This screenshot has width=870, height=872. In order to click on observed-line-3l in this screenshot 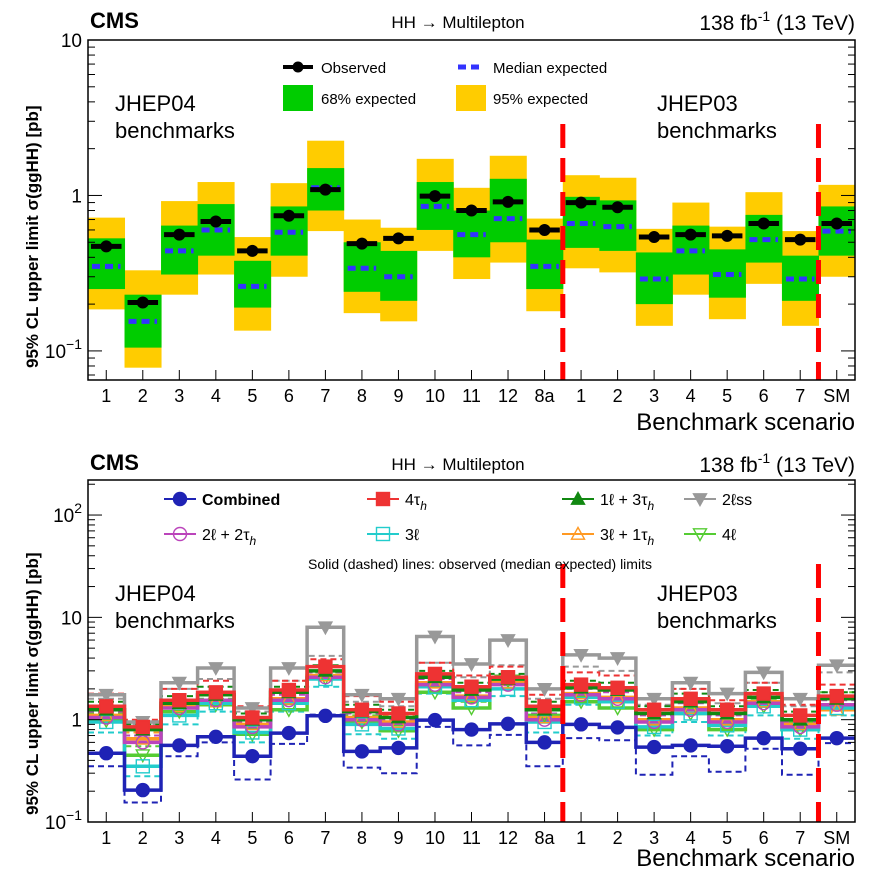, I will do `click(471, 723)`.